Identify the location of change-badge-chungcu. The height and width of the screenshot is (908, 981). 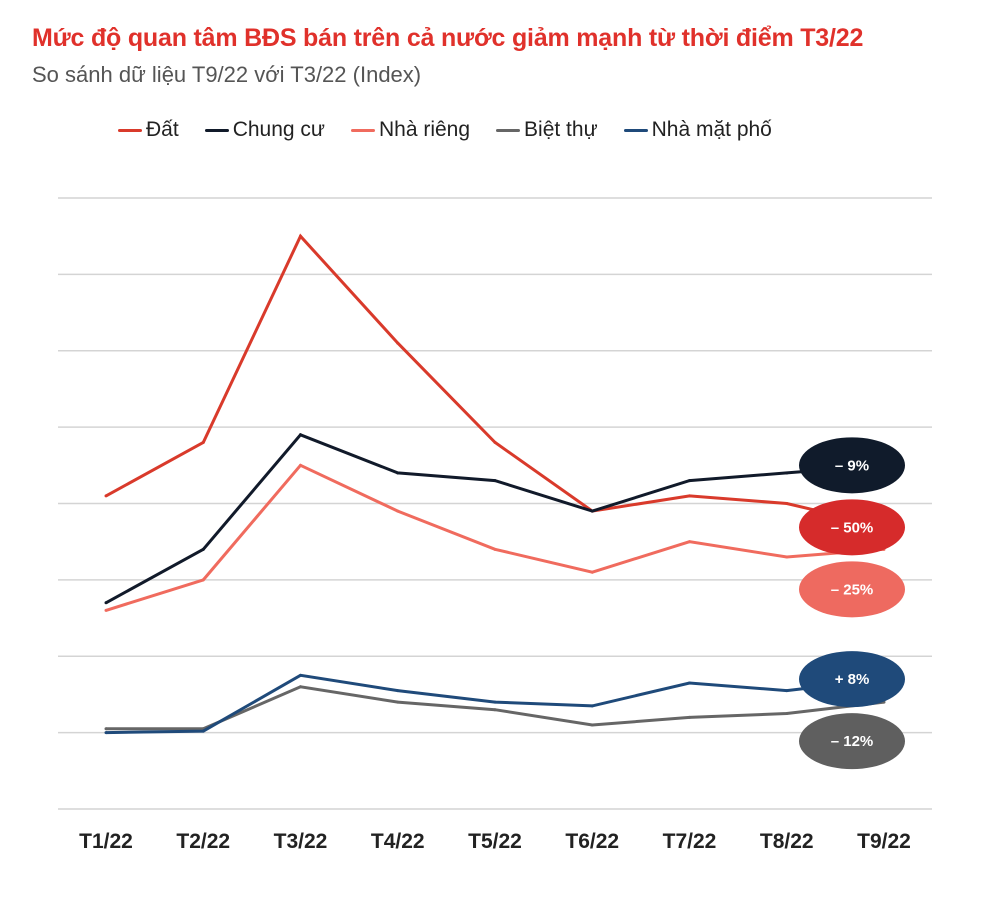
(852, 465).